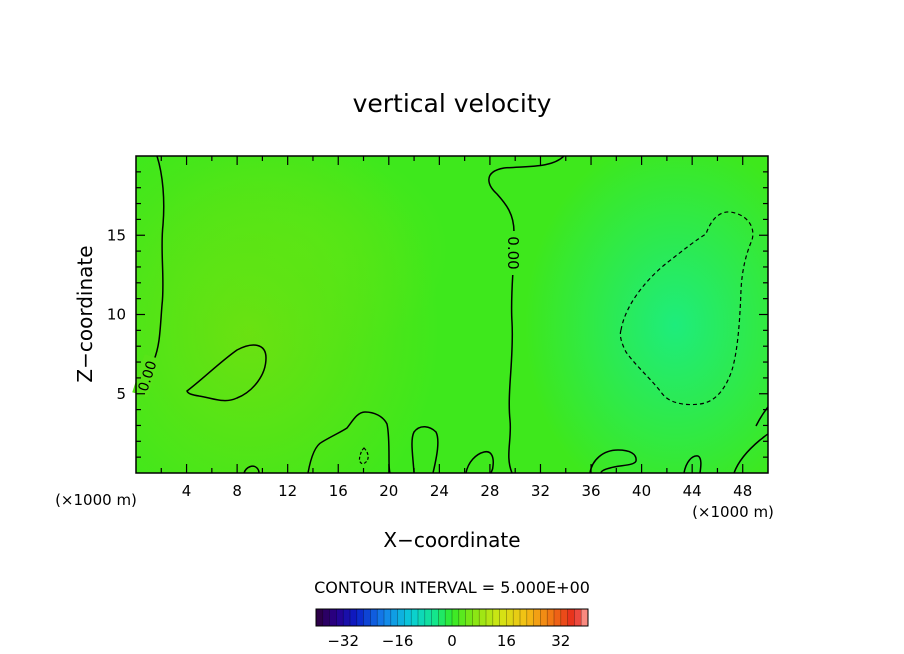 The width and height of the screenshot is (904, 654). I want to click on colorbar-frame, so click(452, 617).